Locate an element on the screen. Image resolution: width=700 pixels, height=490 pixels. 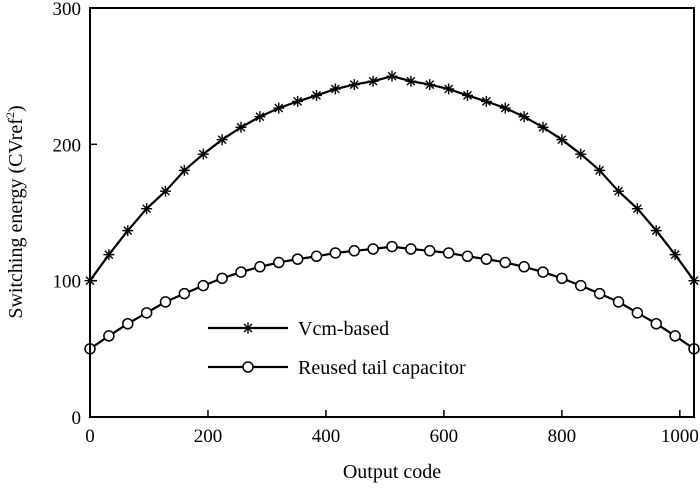
x-tick-label: 1000 is located at coordinates (680, 436).